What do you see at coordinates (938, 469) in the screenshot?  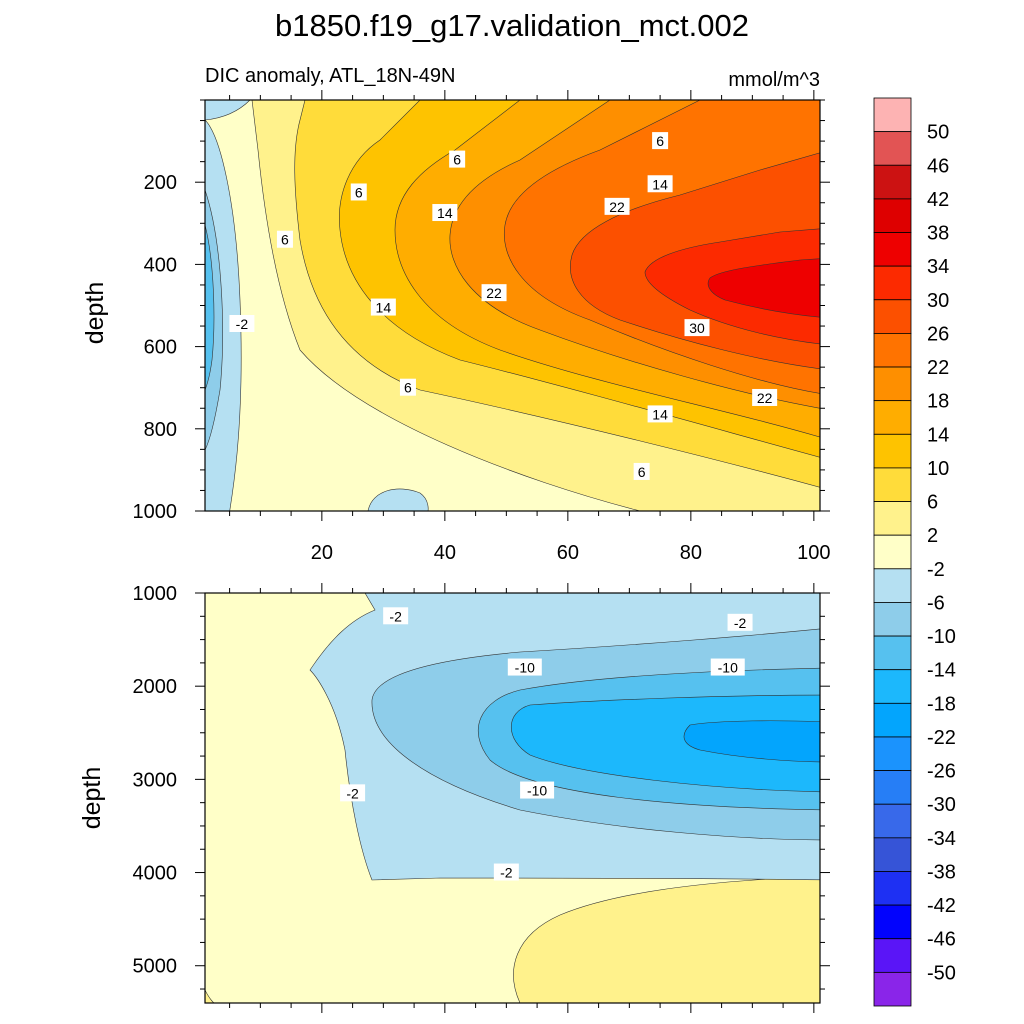 I see `colorbar-label: 10` at bounding box center [938, 469].